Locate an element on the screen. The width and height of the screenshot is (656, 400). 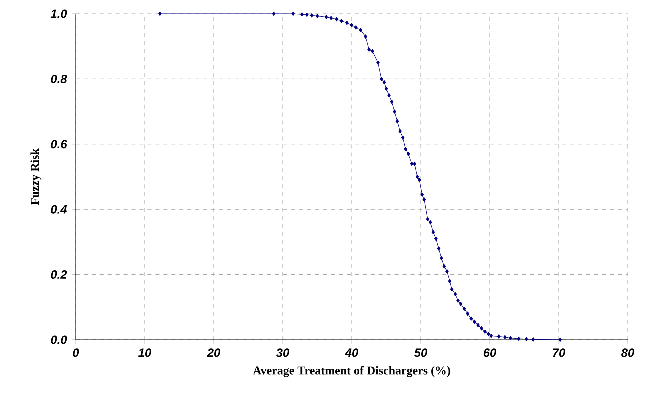
y-tick-label: 0.0 is located at coordinates (59, 340).